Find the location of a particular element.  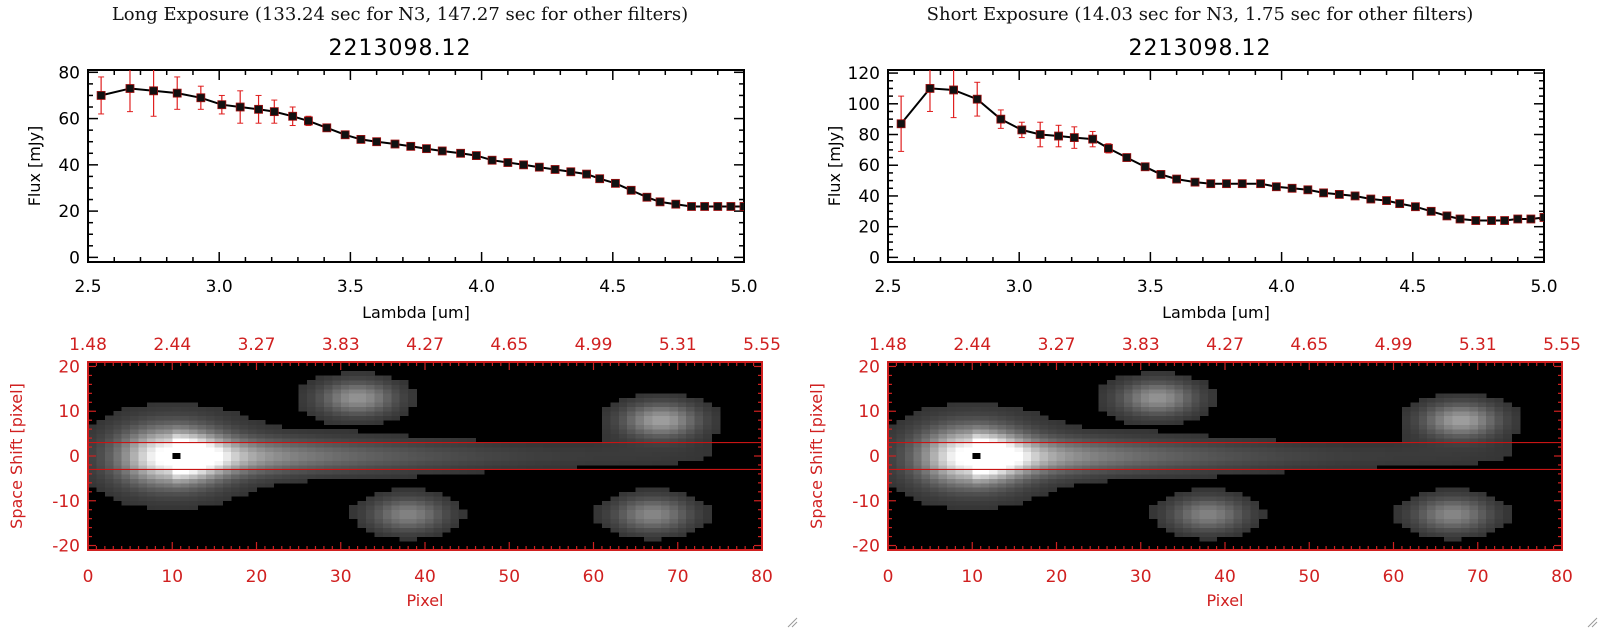

long-exposure-object-id: 2213098.12 is located at coordinates (400, 48).